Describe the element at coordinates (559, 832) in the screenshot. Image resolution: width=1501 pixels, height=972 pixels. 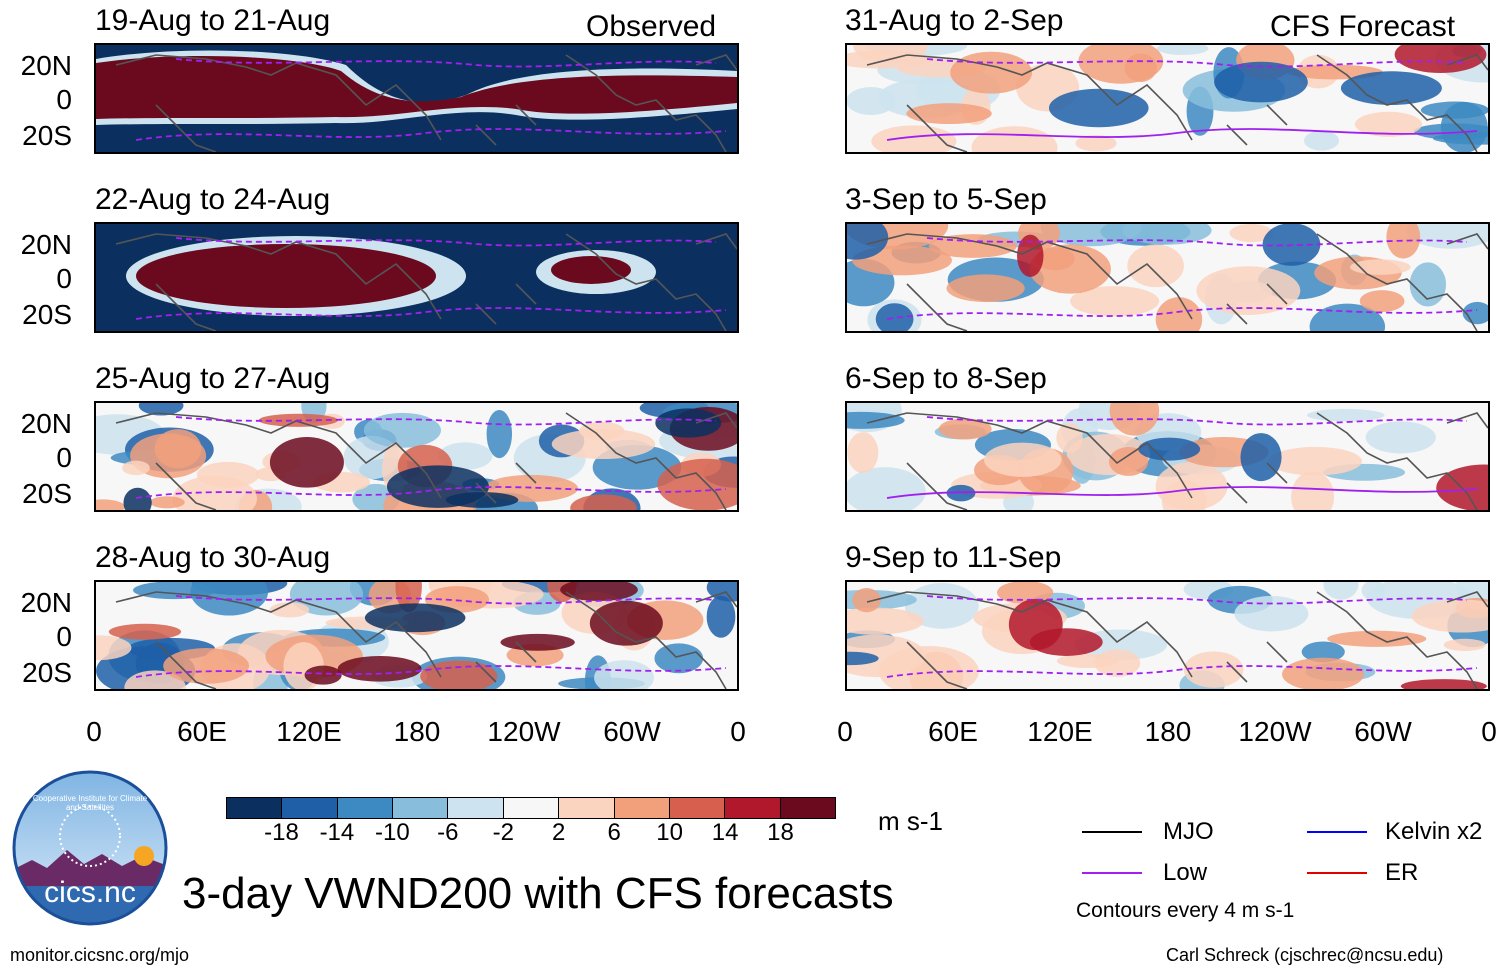
I see `color-bar-tick-label: 2` at that location.